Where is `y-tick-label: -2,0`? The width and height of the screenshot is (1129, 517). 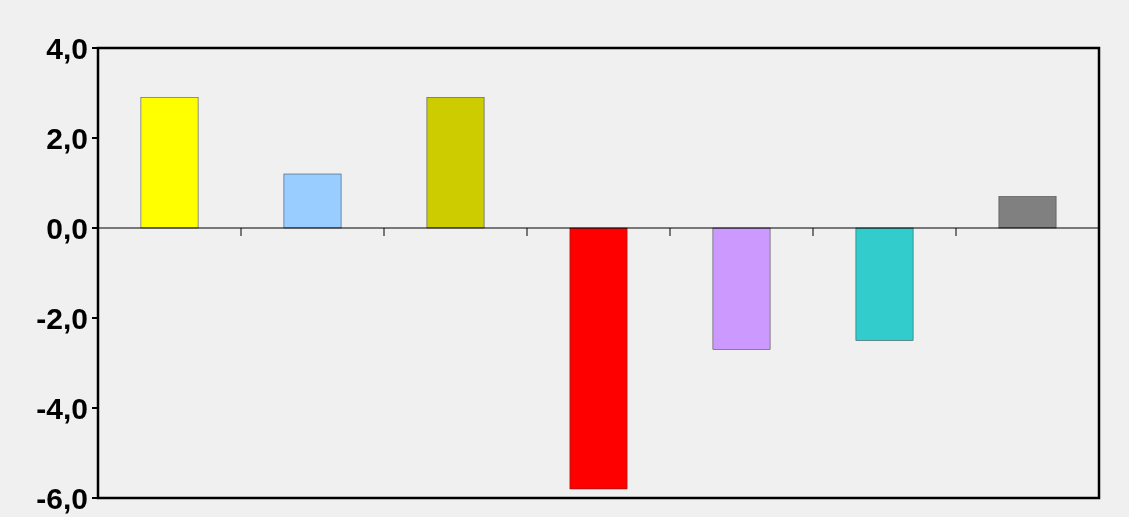
y-tick-label: -2,0 is located at coordinates (62, 318).